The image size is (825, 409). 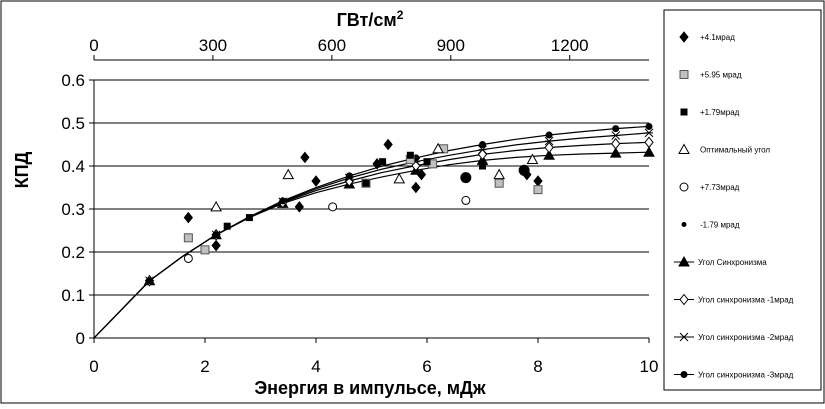 I want to click on legend-label: Оптимальный угол, so click(x=735, y=150).